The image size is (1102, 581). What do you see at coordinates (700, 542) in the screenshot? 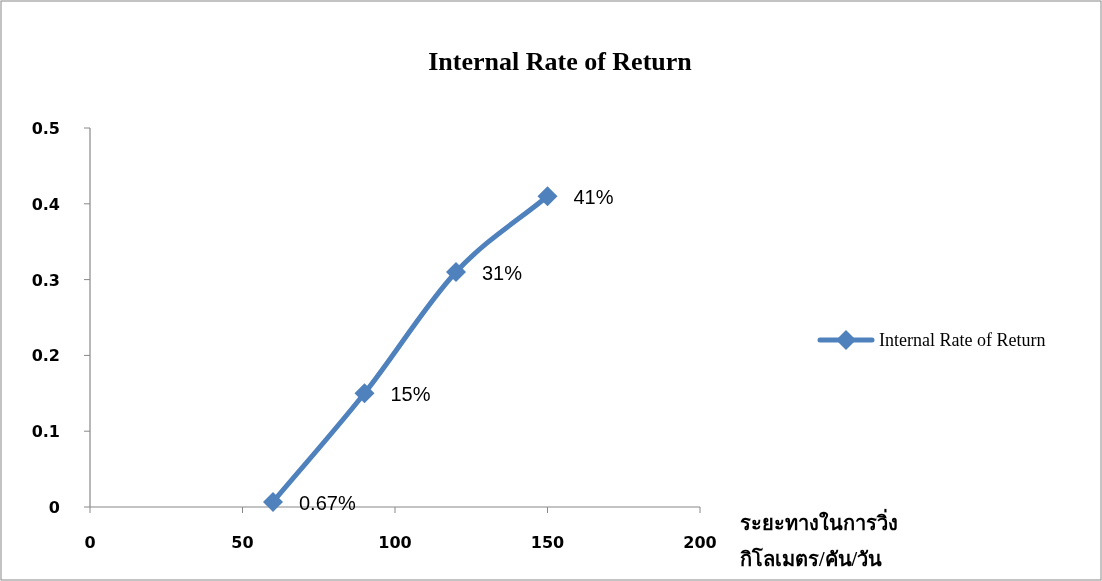
I see `x-tick-label: 200` at bounding box center [700, 542].